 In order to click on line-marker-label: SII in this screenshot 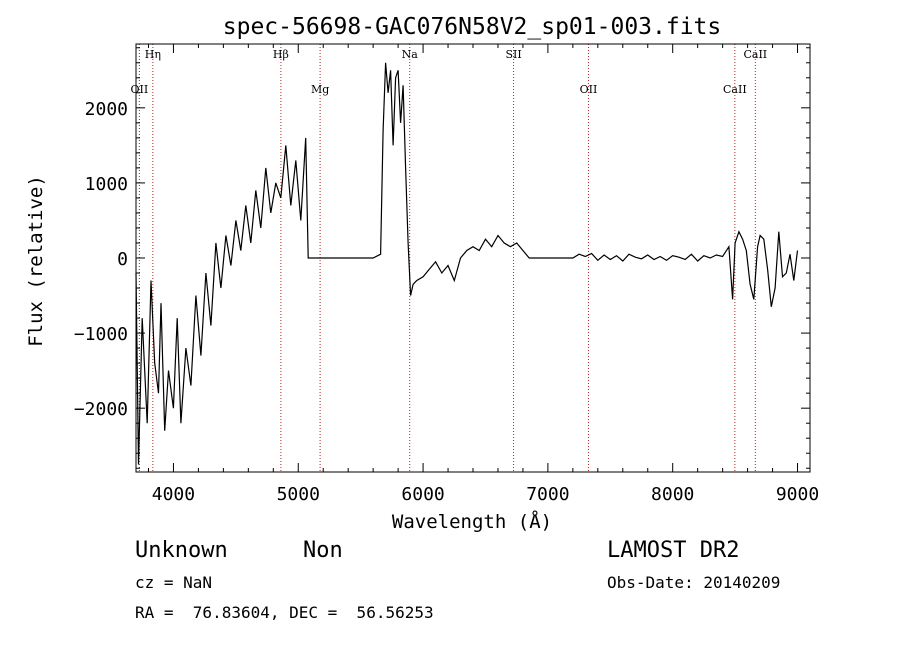, I will do `click(513, 54)`.